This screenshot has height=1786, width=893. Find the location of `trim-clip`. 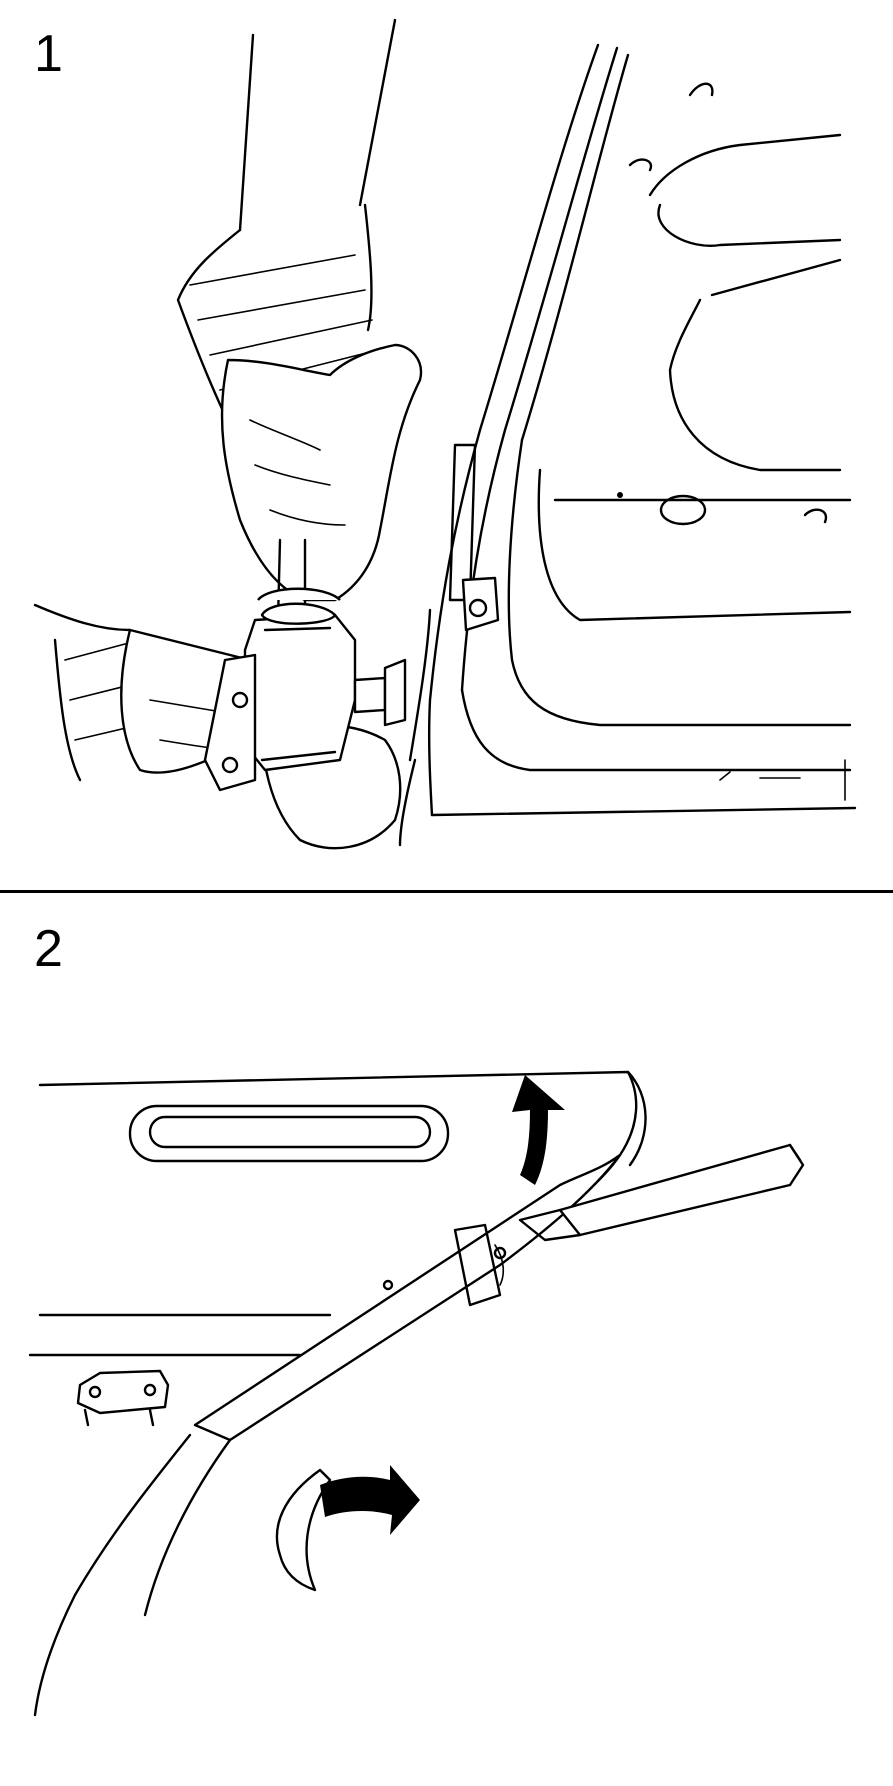

trim-clip is located at coordinates (123, 1398).